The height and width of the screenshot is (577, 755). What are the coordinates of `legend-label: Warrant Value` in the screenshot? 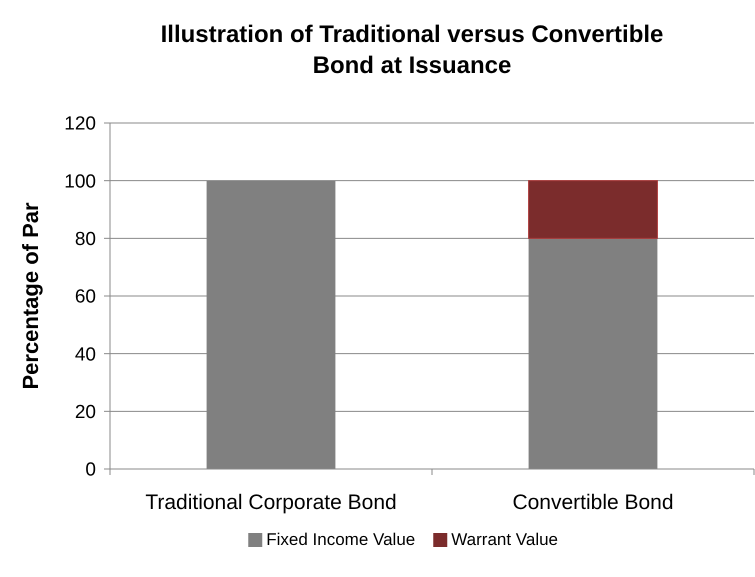 It's located at (504, 539).